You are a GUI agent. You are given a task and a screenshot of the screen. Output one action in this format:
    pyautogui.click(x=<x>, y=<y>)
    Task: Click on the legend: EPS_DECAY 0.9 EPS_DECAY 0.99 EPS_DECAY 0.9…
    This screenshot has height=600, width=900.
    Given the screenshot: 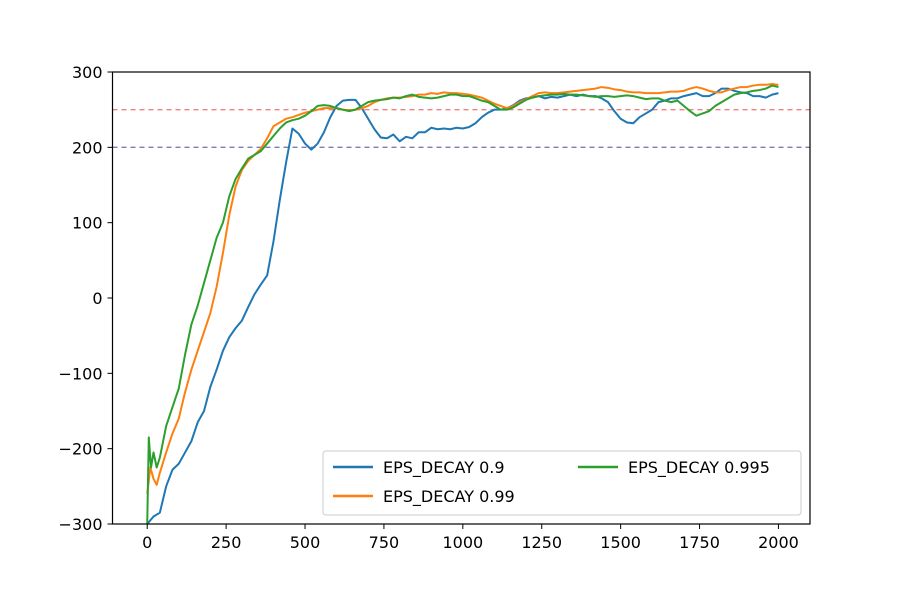 What is the action you would take?
    pyautogui.click(x=562, y=483)
    